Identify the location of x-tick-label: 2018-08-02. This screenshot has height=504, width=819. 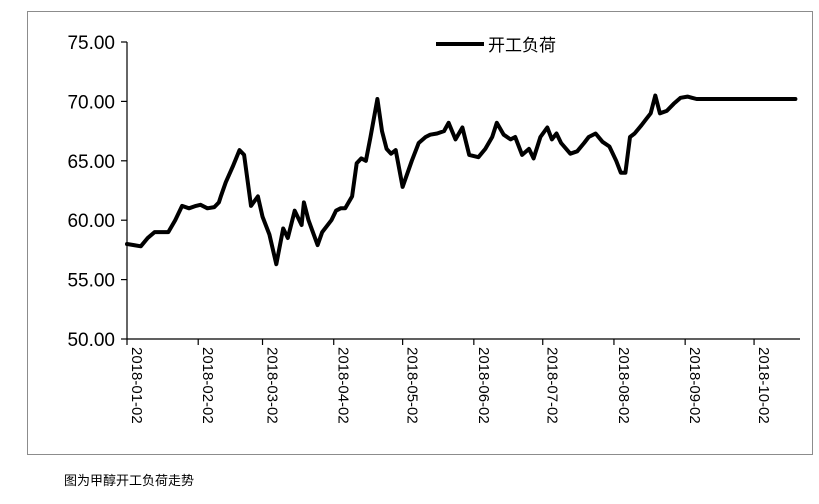
(623, 385).